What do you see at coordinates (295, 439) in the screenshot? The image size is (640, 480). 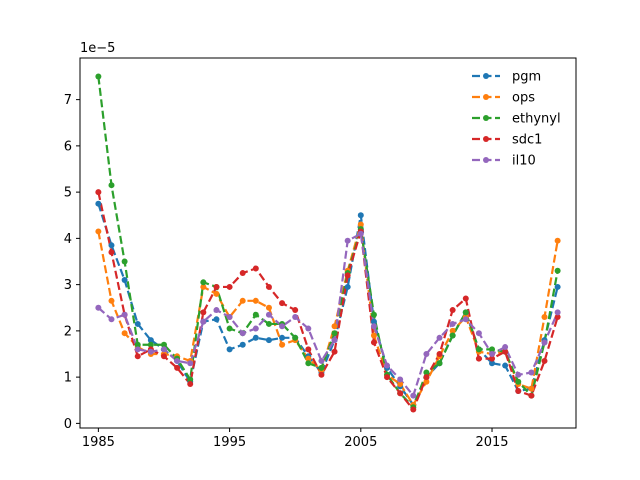 I see `x-axis: 1985 1995 2005 2015` at bounding box center [295, 439].